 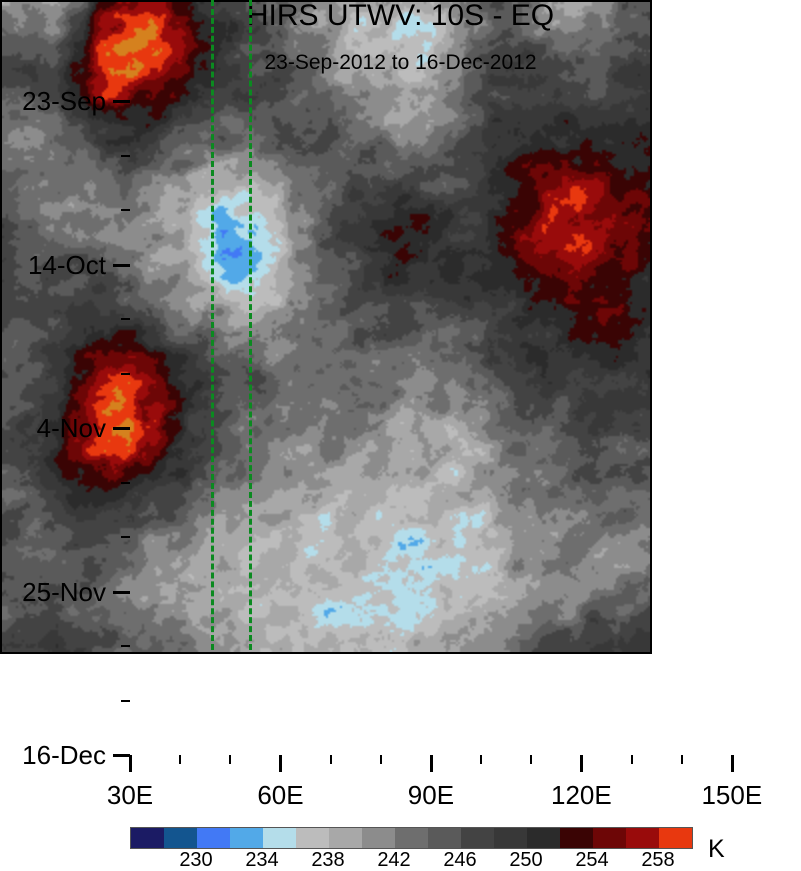 What do you see at coordinates (732, 795) in the screenshot?
I see `x-tick-label: 150E` at bounding box center [732, 795].